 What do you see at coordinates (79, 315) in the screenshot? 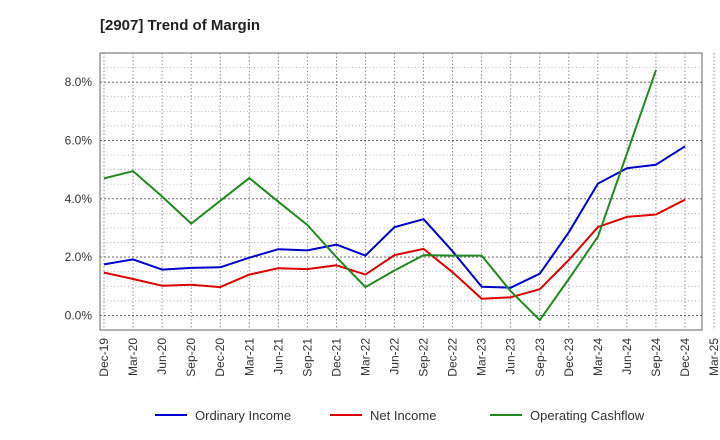
I see `y-tick-label: 0.0%` at bounding box center [79, 315].